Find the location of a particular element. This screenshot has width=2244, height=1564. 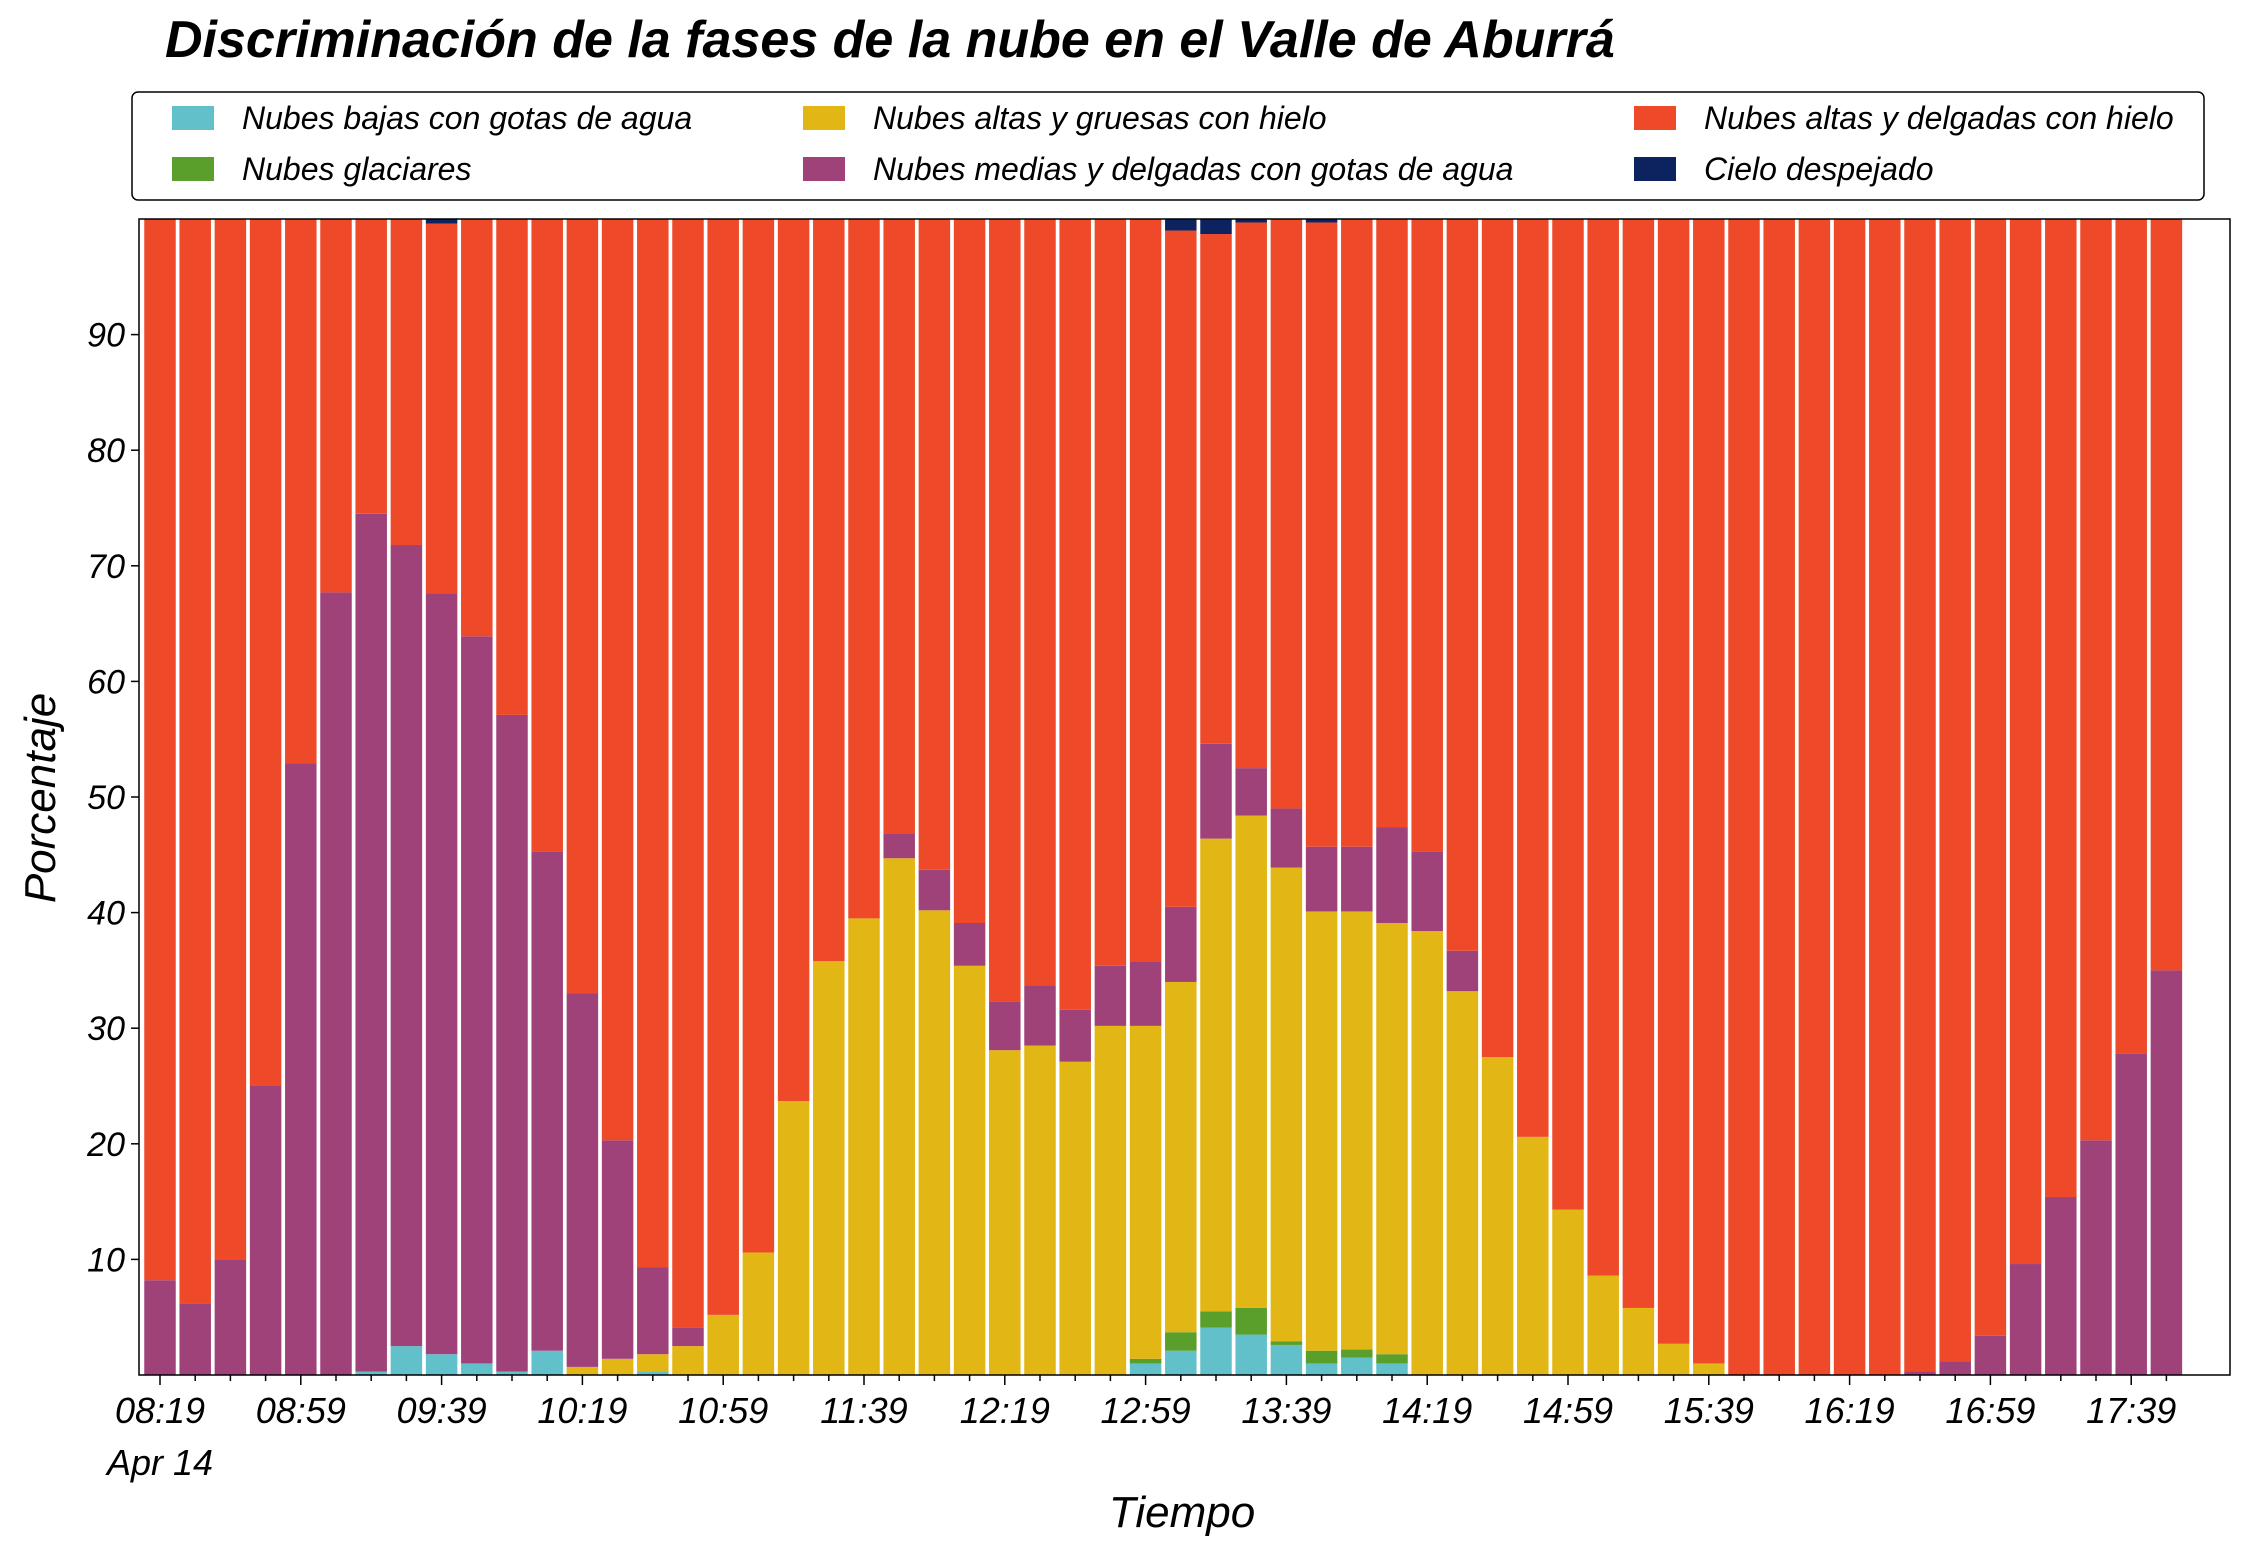

x-tick-label: 17:39 is located at coordinates (2131, 1410).